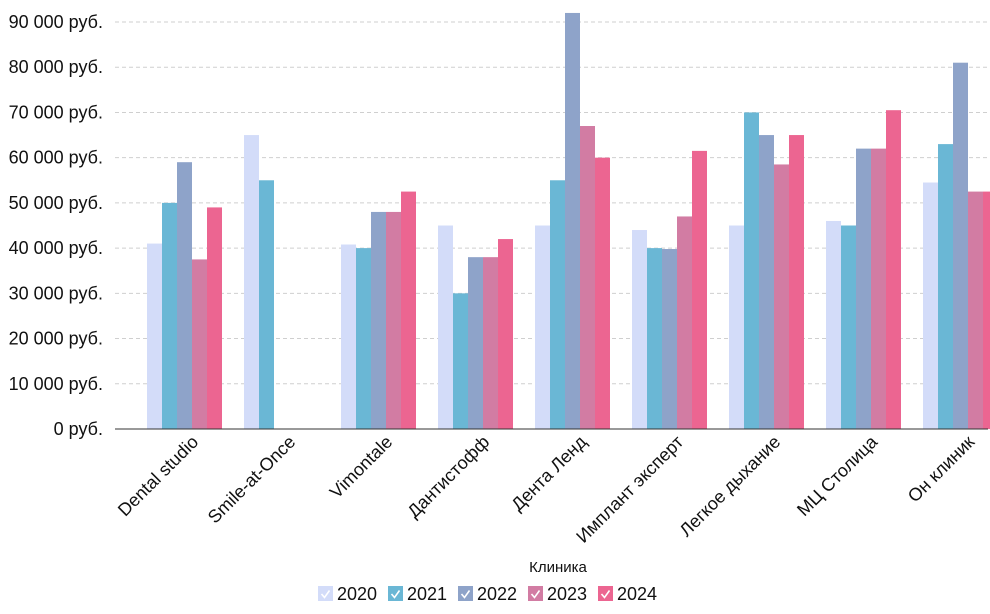  Describe the element at coordinates (558, 567) in the screenshot. I see `x-axis-title: Клиника` at that location.